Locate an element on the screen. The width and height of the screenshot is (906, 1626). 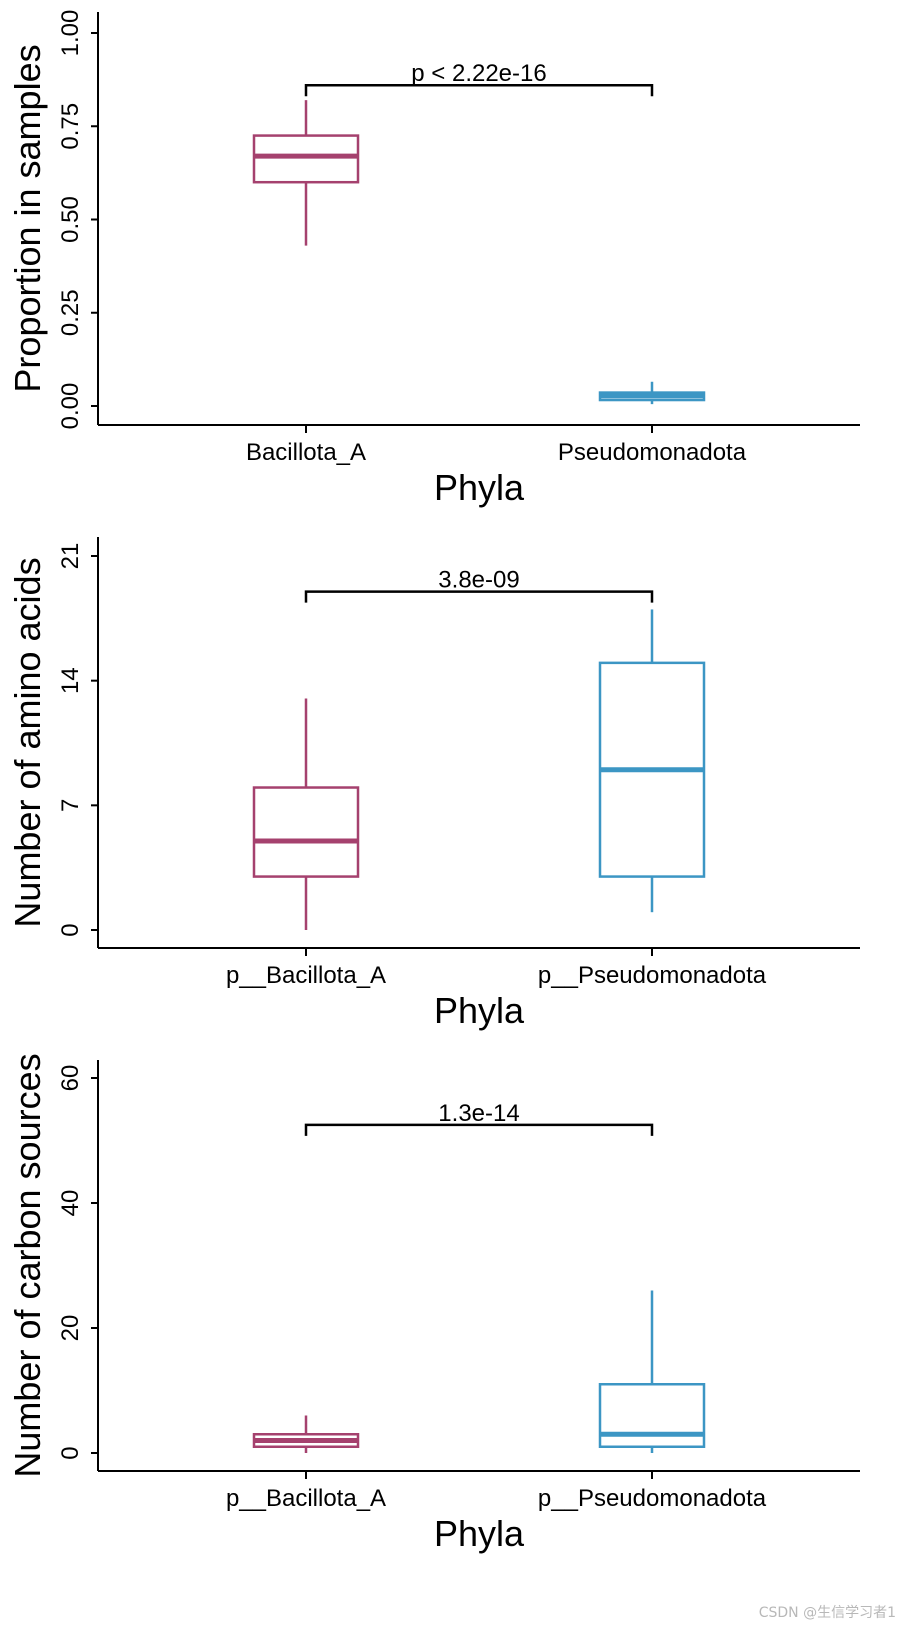
y-axis-title: Number of amino acids is located at coordinates (27, 742).